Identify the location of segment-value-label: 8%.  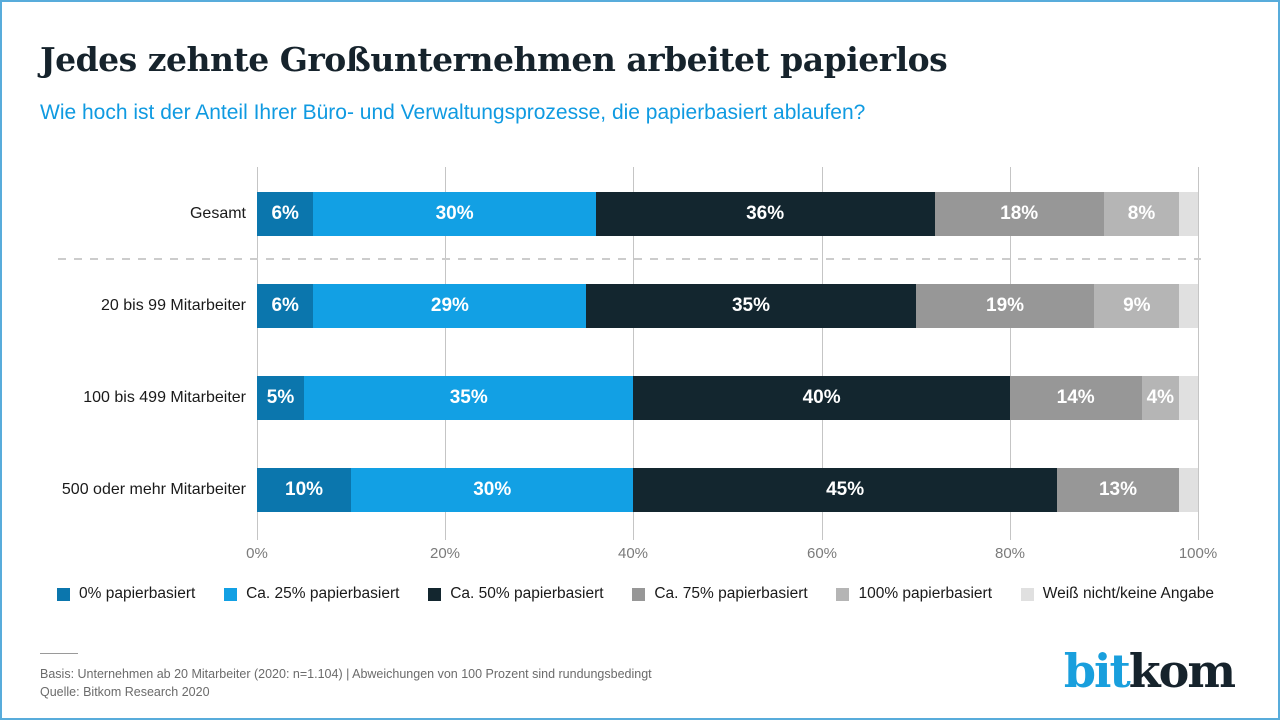
(1141, 213).